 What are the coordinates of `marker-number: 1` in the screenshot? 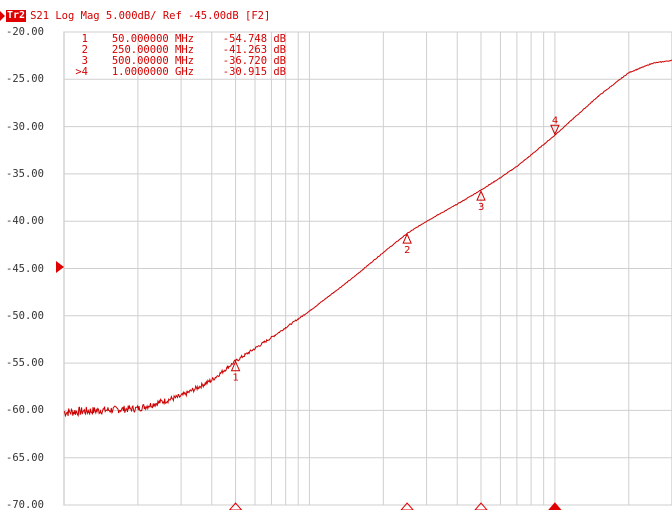 It's located at (236, 378).